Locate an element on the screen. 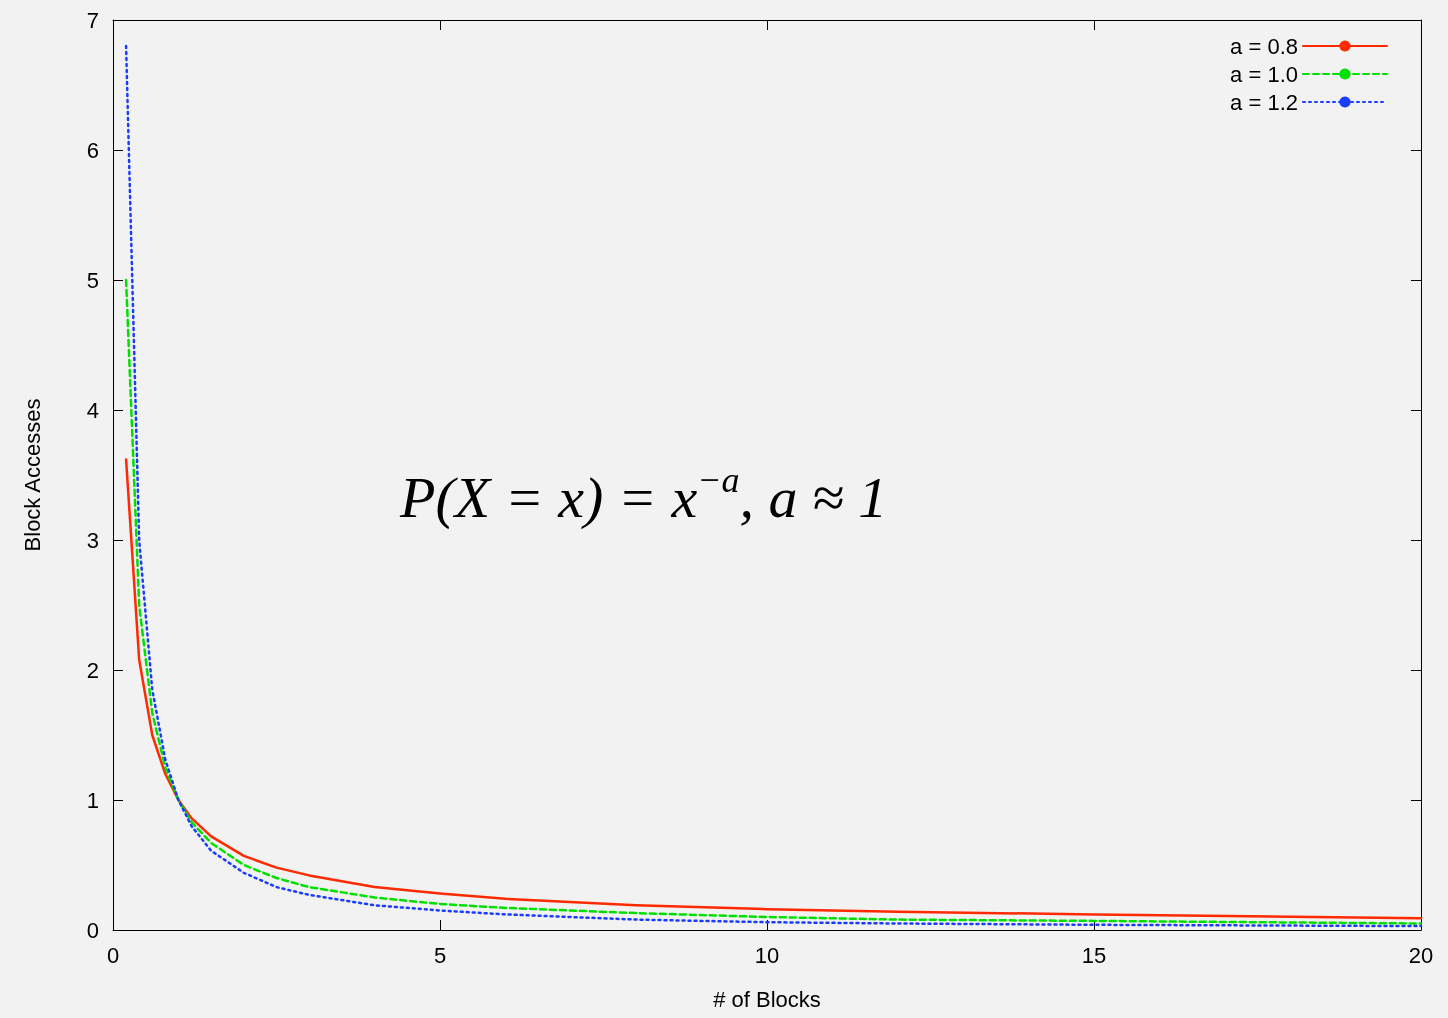  y-tick-label: 3 is located at coordinates (92, 540).